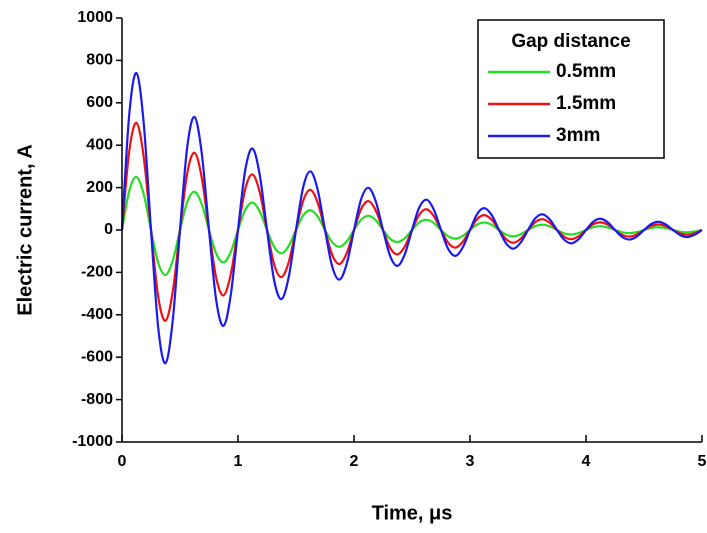  What do you see at coordinates (586, 461) in the screenshot?
I see `x-tick-label: 4` at bounding box center [586, 461].